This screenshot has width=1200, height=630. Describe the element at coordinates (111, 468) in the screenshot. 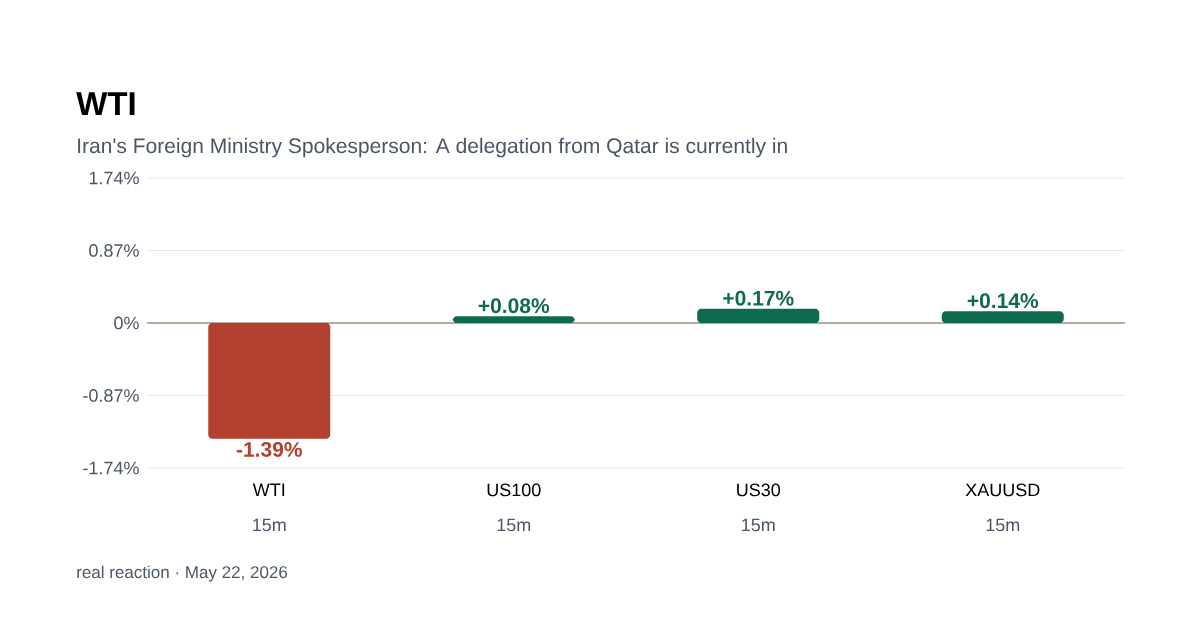

I see `y-tick-label: -1.74%` at that location.